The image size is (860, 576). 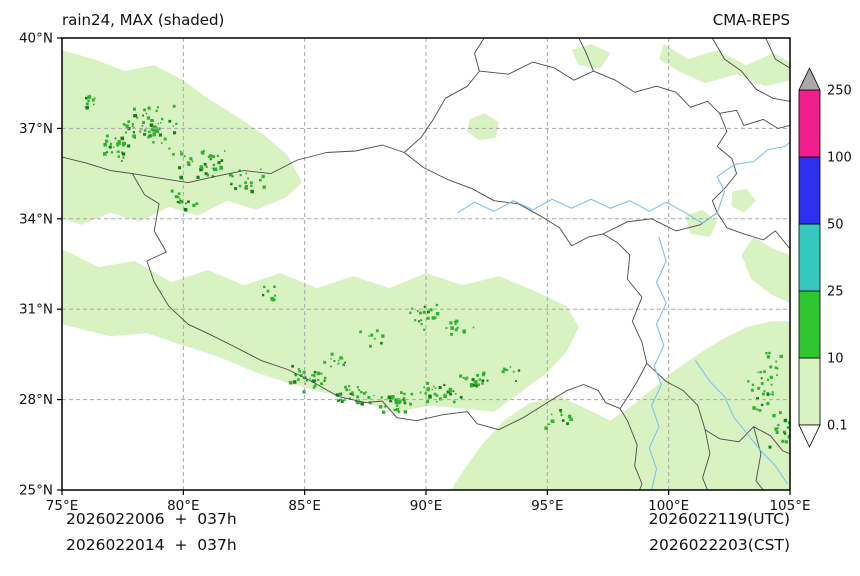 I want to click on y-tick-label: 40°N, so click(x=36, y=39).